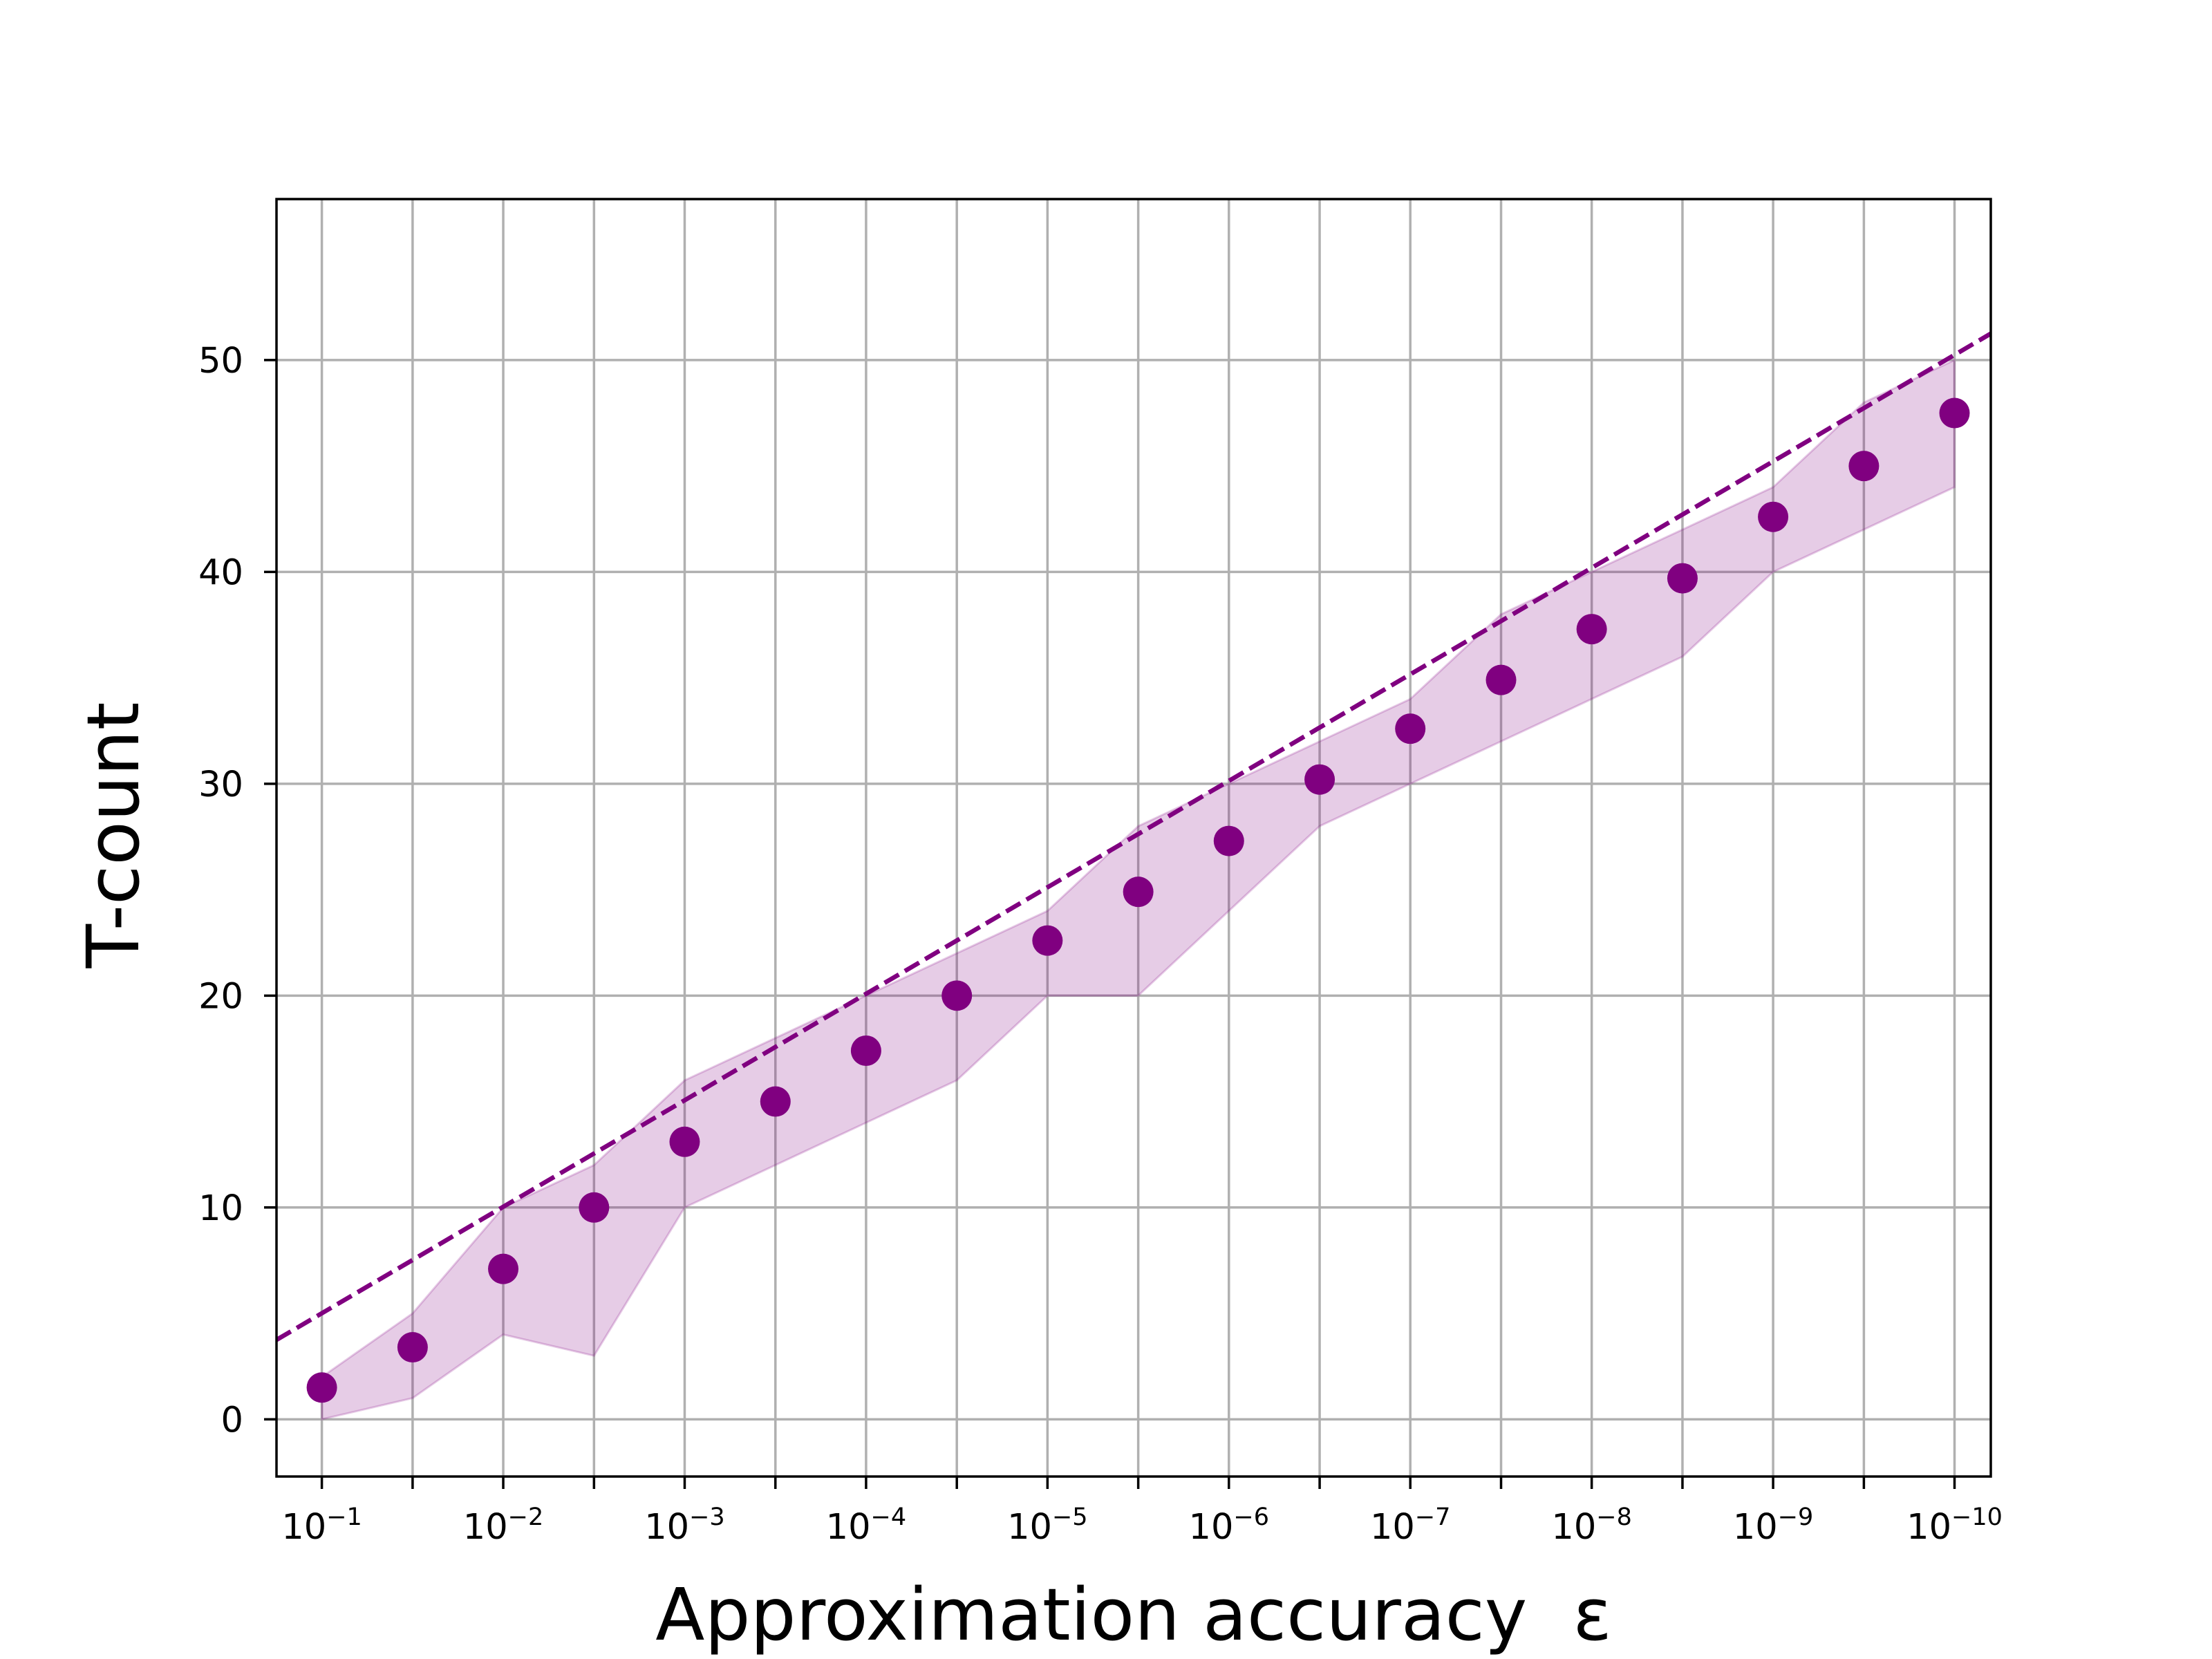 The image size is (2212, 1659). What do you see at coordinates (232, 1420) in the screenshot?
I see `y-tick-label: 0` at bounding box center [232, 1420].